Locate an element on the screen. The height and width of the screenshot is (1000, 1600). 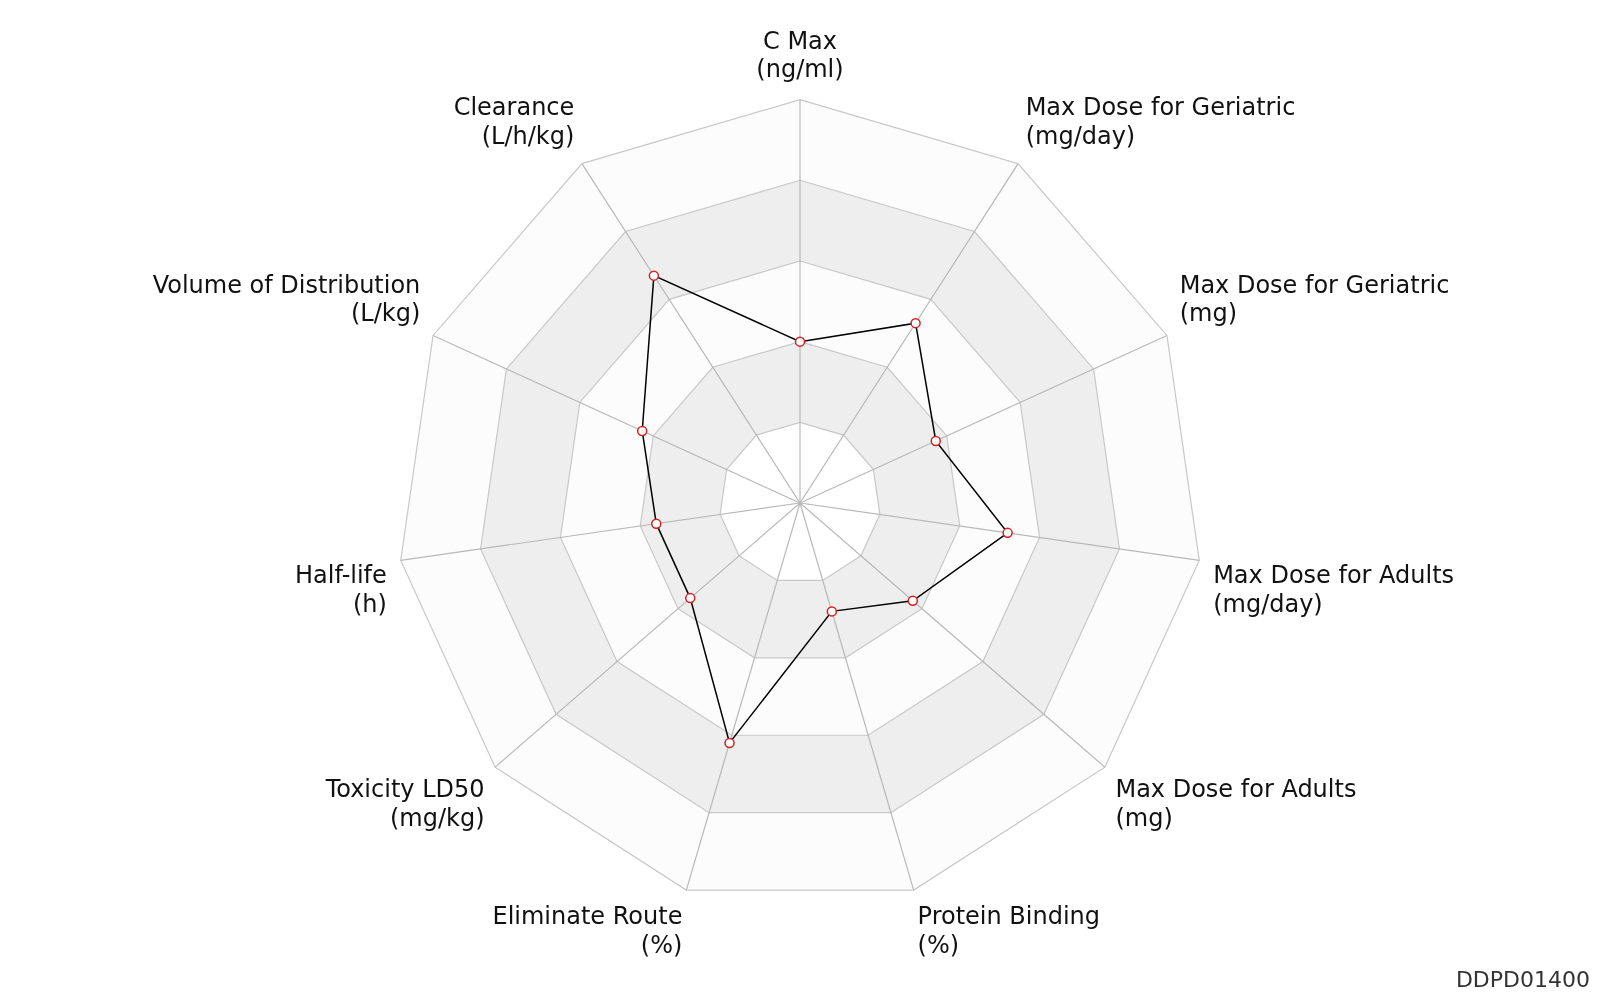
spoke-label: Half-life (h) is located at coordinates (341, 589).